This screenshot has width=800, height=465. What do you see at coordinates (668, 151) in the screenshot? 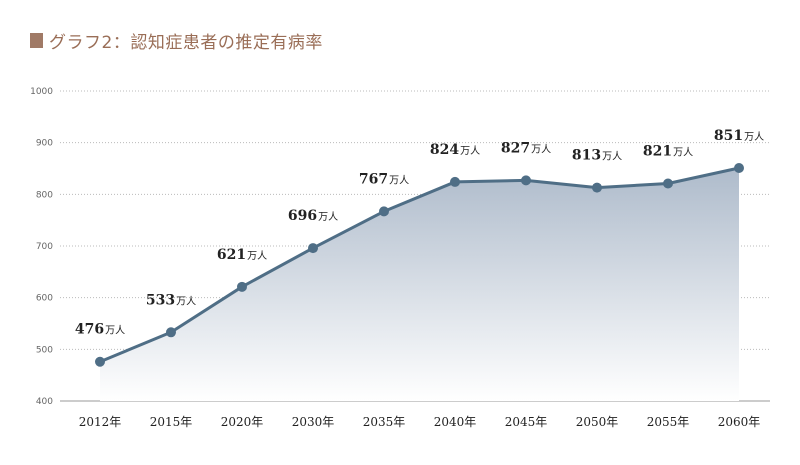
I see `data-label: 821万人` at bounding box center [668, 151].